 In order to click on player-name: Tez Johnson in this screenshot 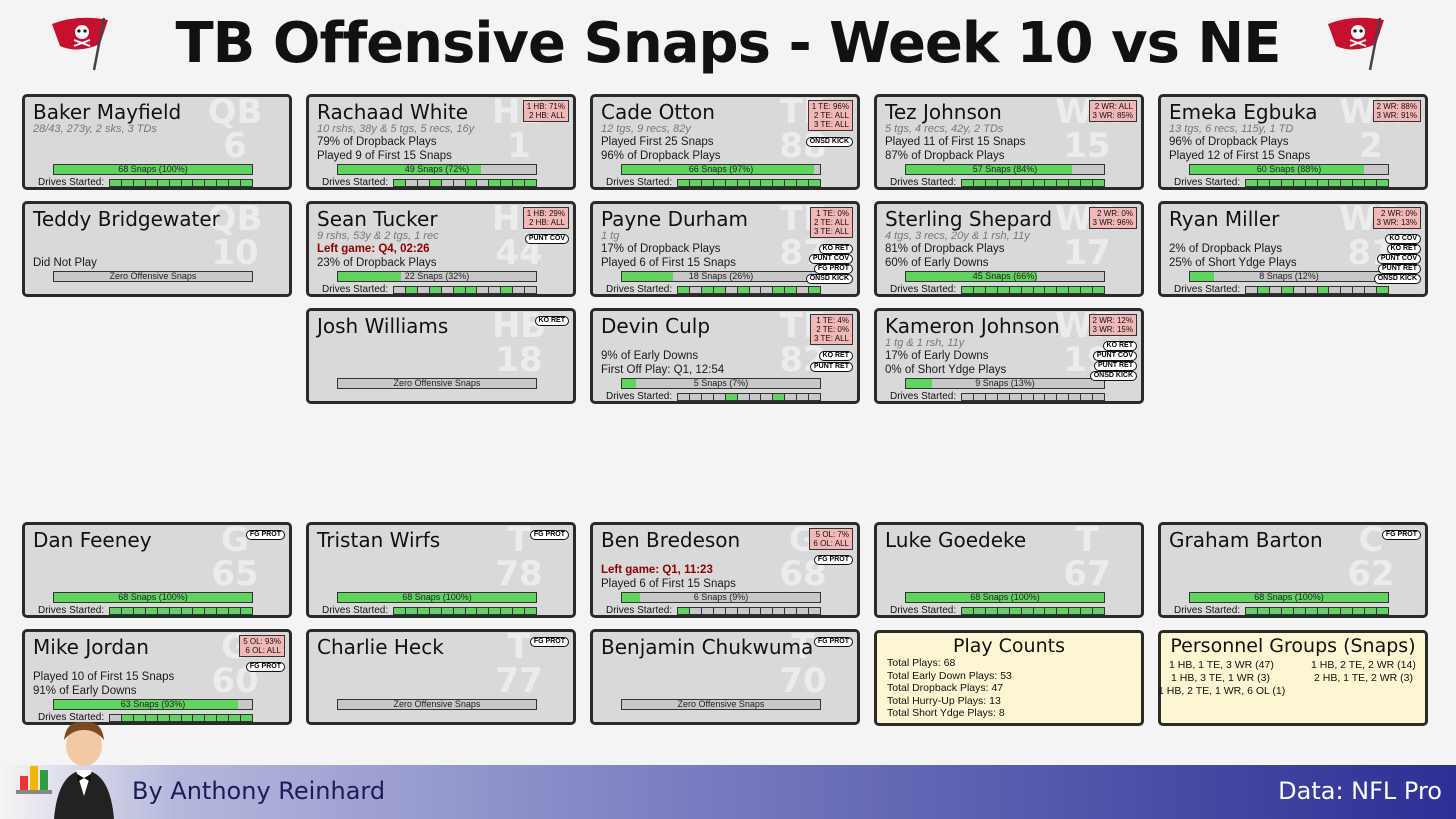, I will do `click(943, 112)`.